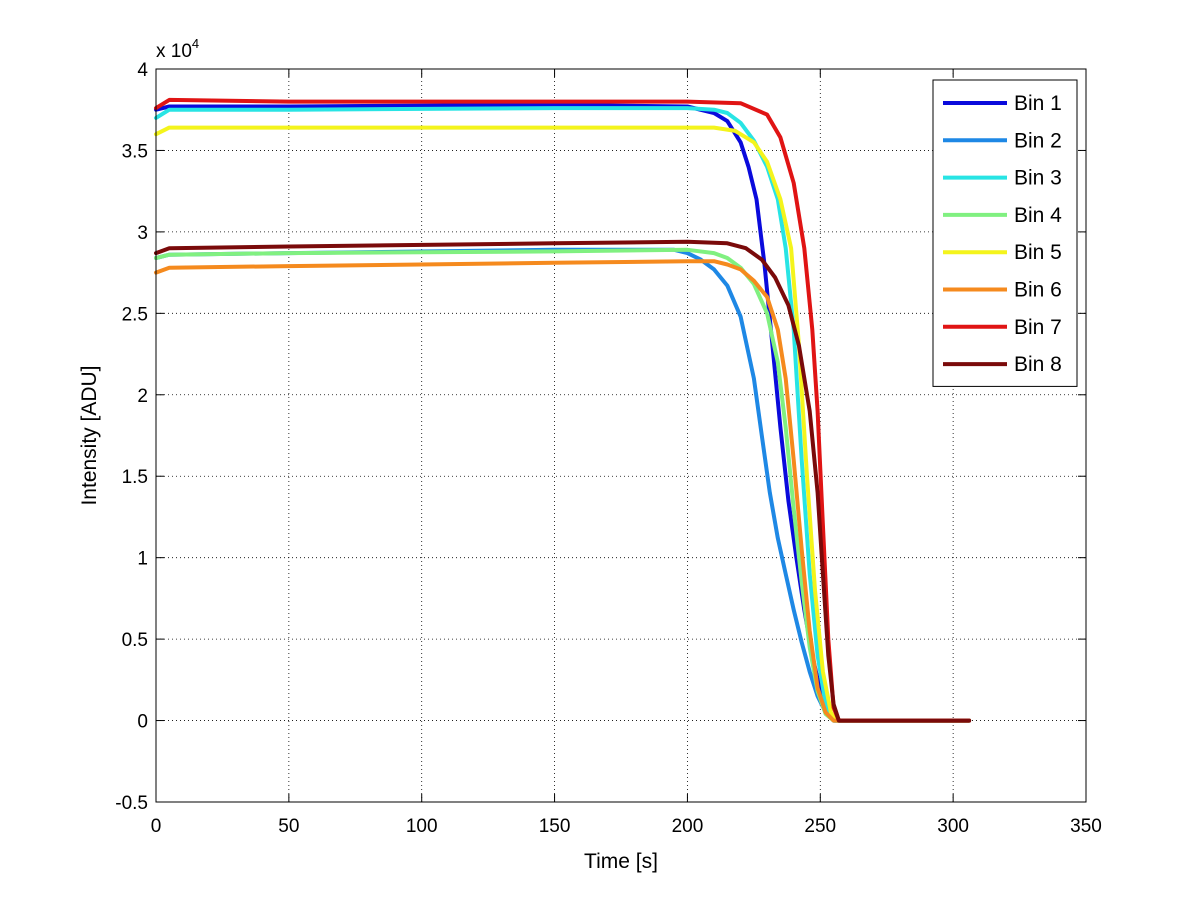  Describe the element at coordinates (135, 151) in the screenshot. I see `y-tick-label: 3.5` at that location.